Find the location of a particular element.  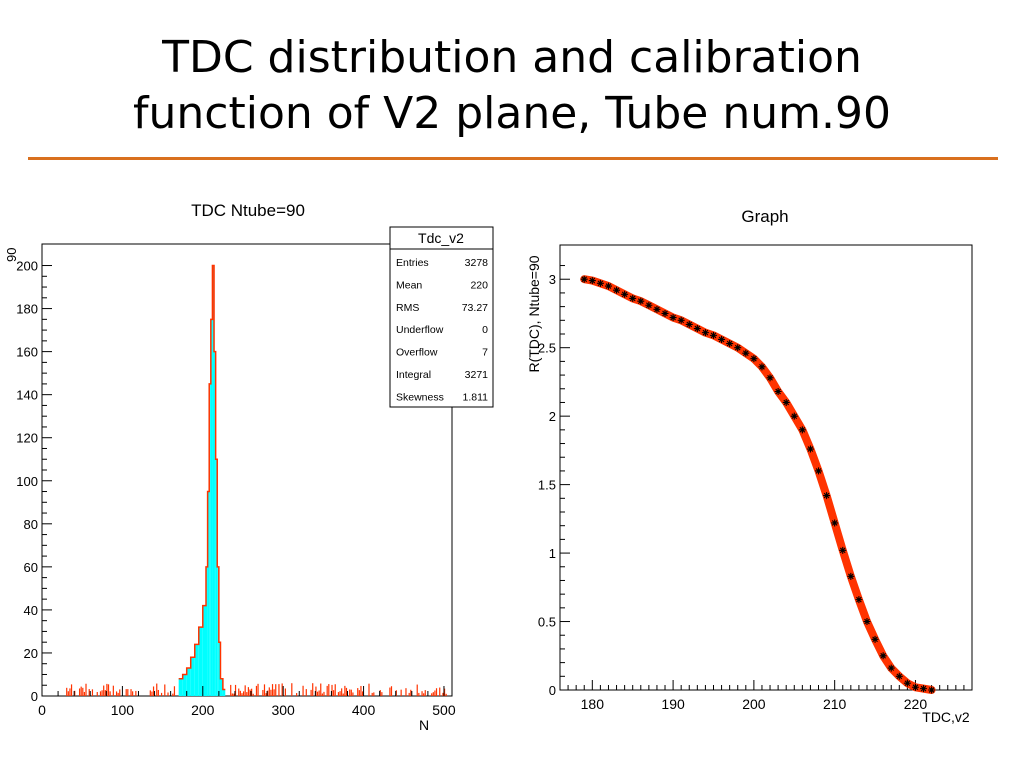

graph-y-tick-label: 0 is located at coordinates (552, 690).